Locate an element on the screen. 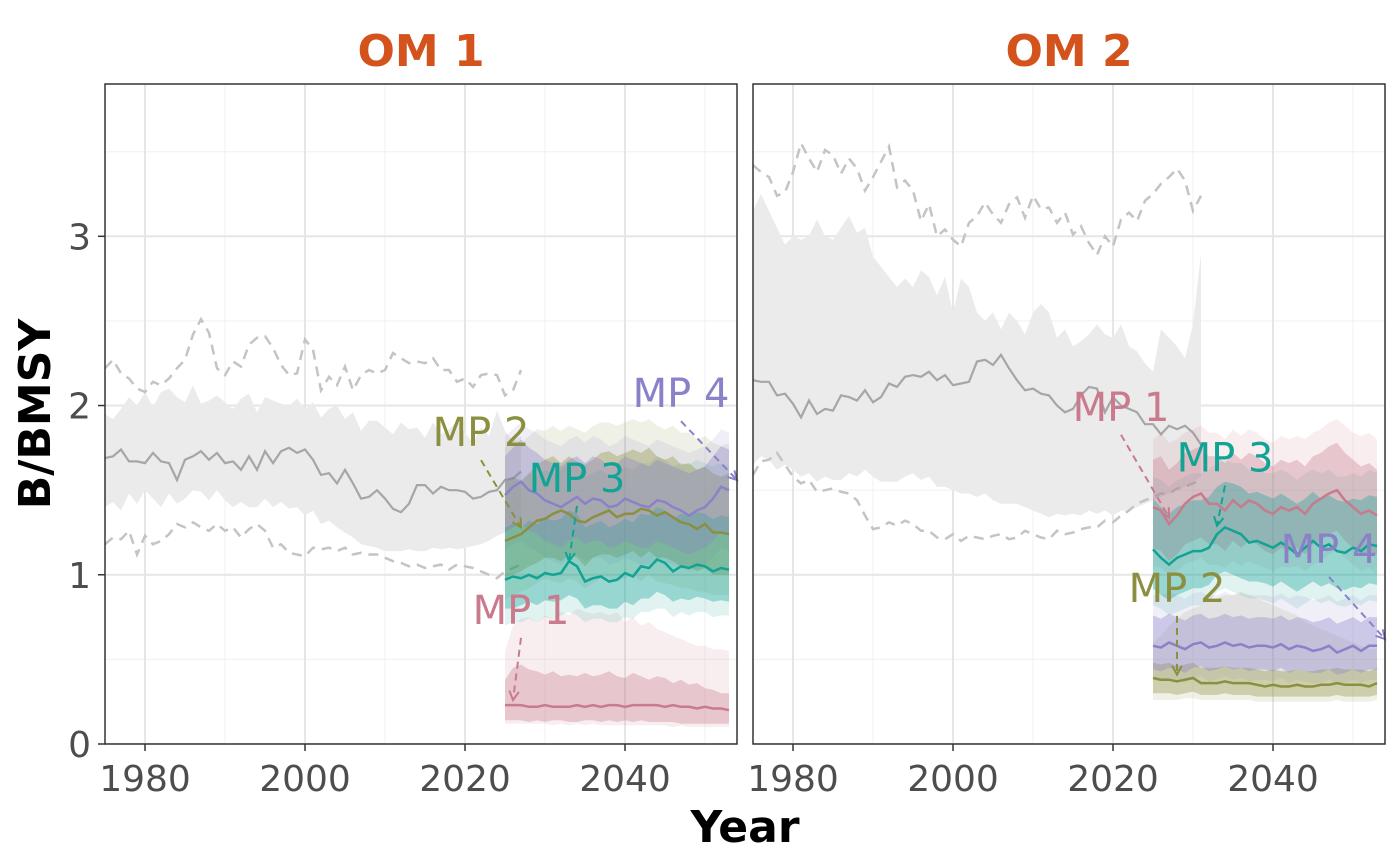  mp-2-outer-band is located at coordinates (617, 510).